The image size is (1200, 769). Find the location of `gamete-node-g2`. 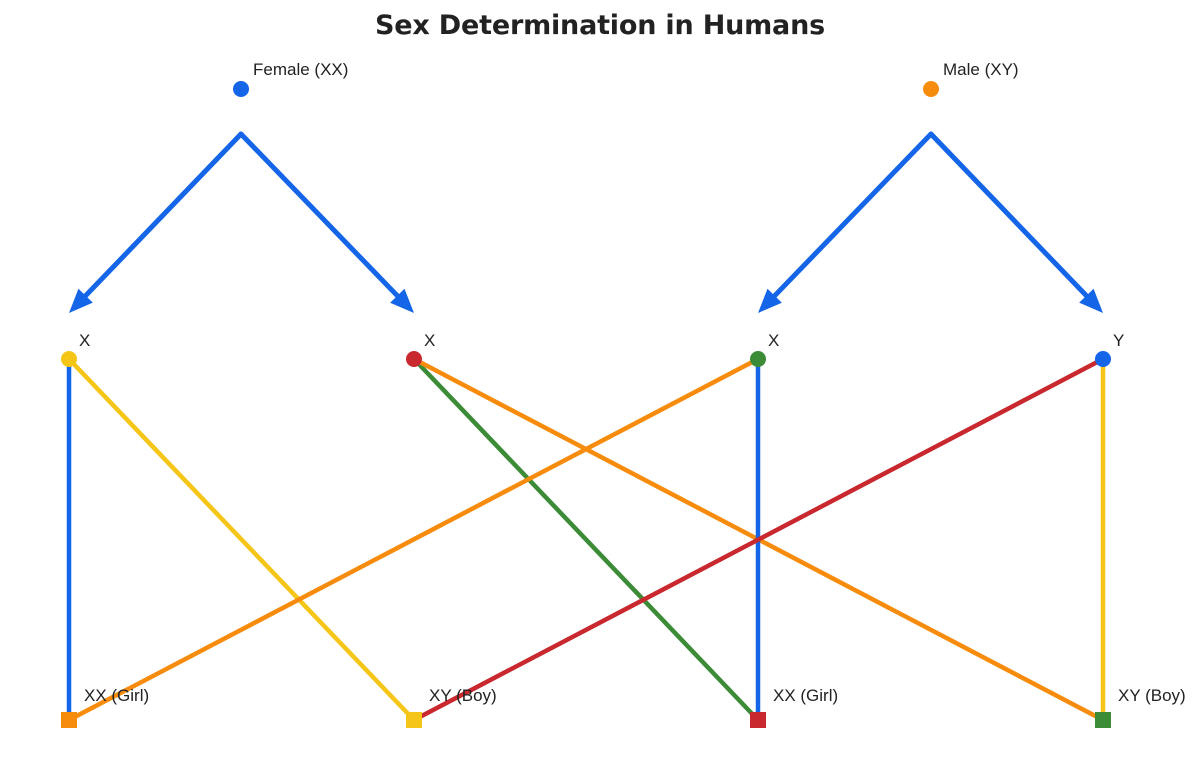

gamete-node-g2 is located at coordinates (414, 359).